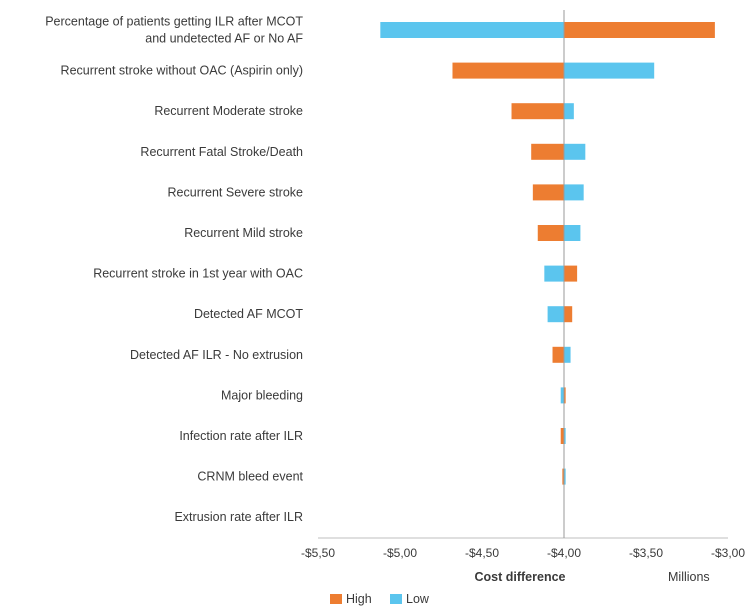 This screenshot has width=753, height=613. What do you see at coordinates (400, 553) in the screenshot?
I see `x-tick-label-1: -$5,00` at bounding box center [400, 553].